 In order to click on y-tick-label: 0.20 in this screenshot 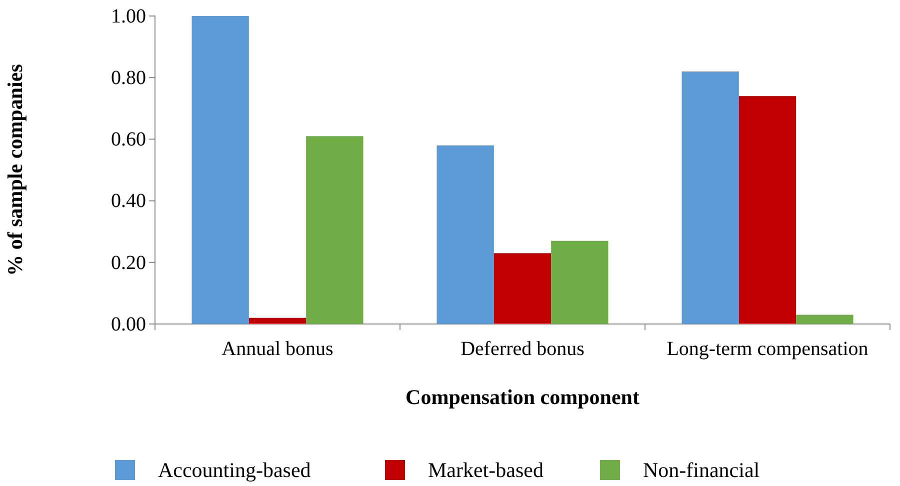, I will do `click(128, 263)`.